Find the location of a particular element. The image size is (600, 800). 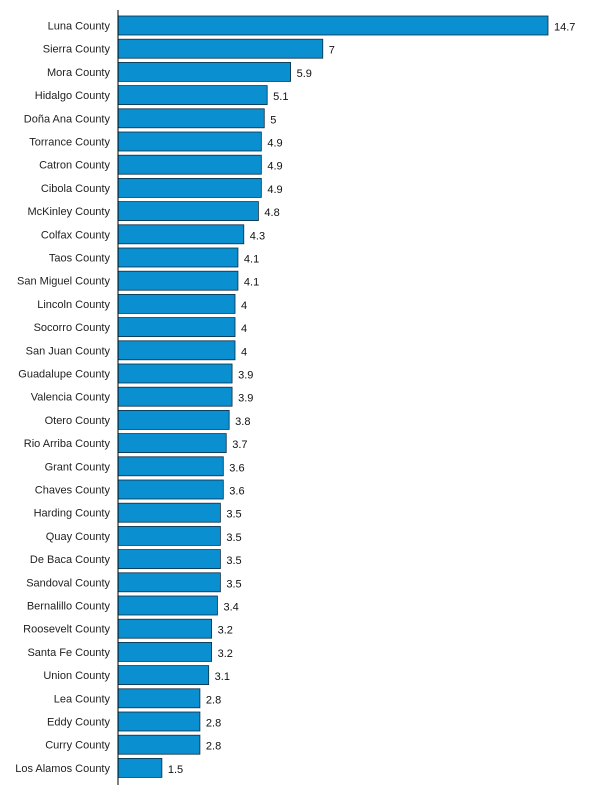

category-label: Bernalillo County is located at coordinates (69, 607).